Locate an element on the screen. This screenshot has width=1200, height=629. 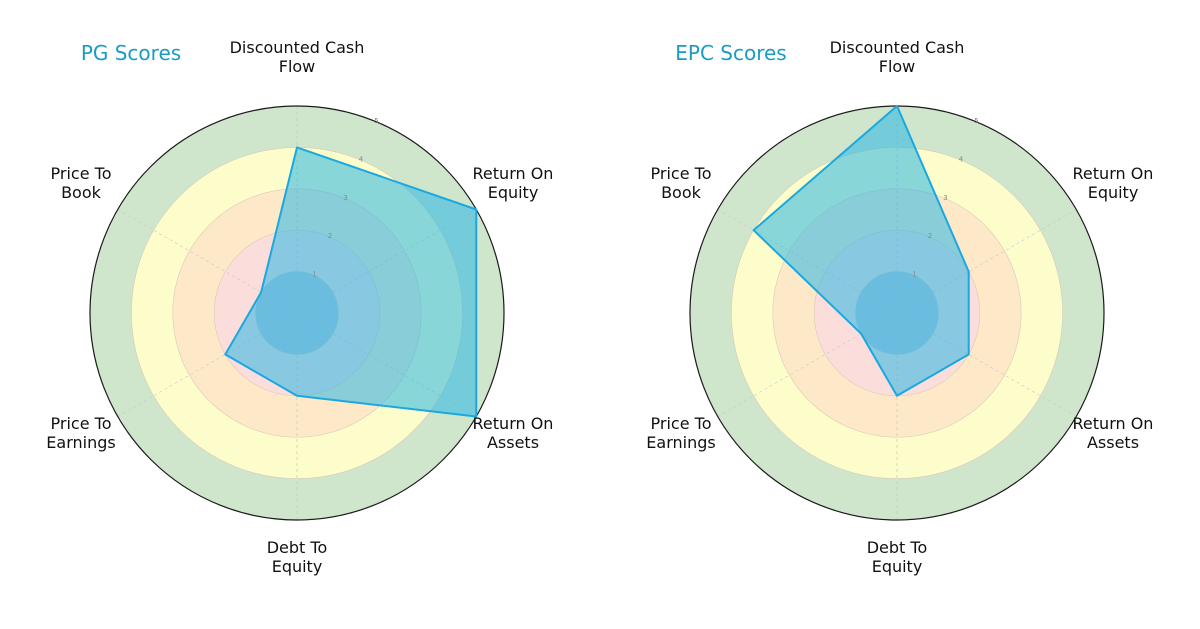
chart-title: EPC Scores is located at coordinates (730, 53).